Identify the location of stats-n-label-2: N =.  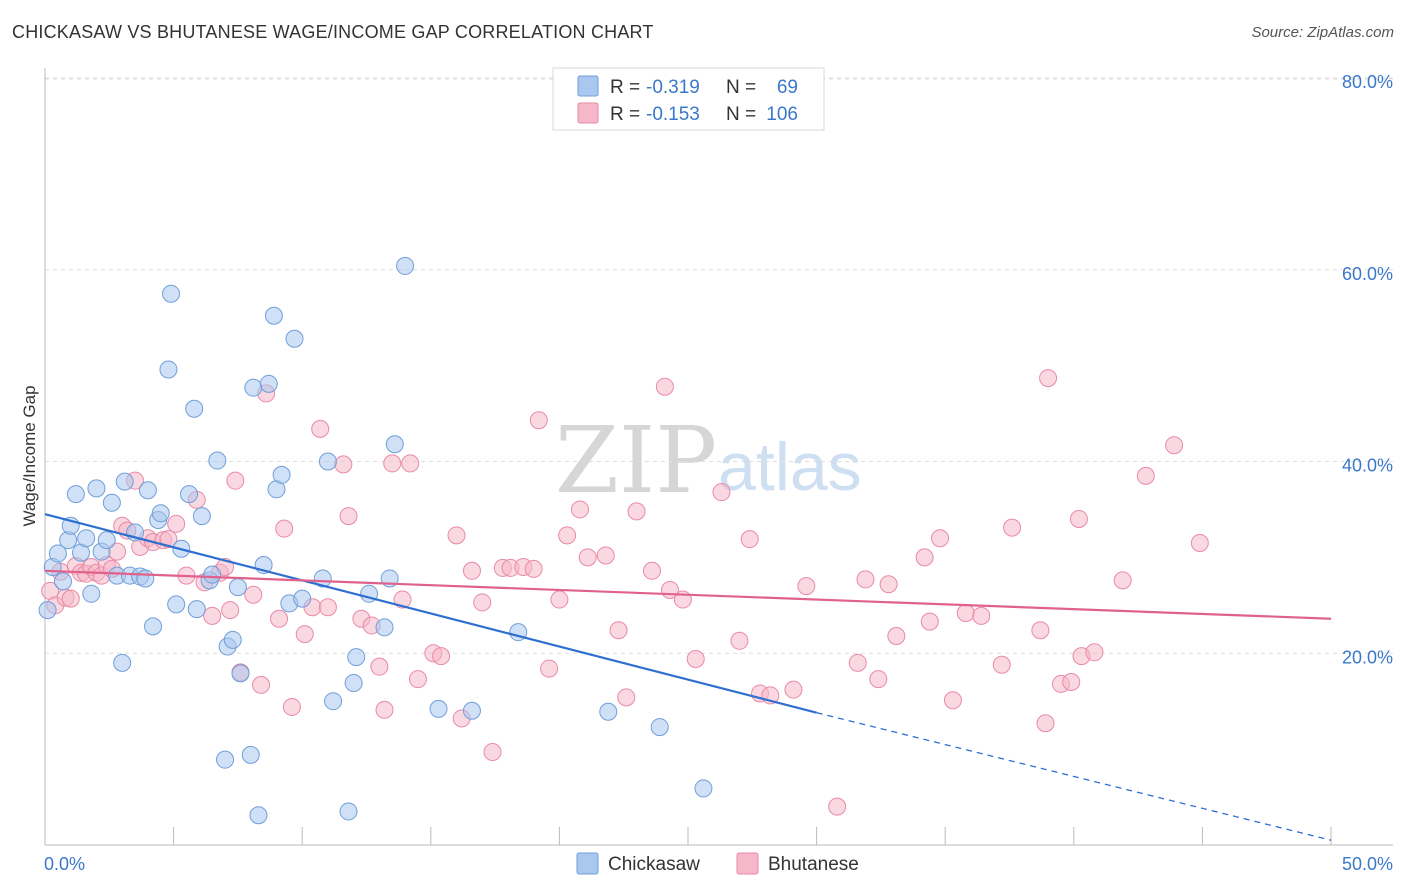
(741, 114).